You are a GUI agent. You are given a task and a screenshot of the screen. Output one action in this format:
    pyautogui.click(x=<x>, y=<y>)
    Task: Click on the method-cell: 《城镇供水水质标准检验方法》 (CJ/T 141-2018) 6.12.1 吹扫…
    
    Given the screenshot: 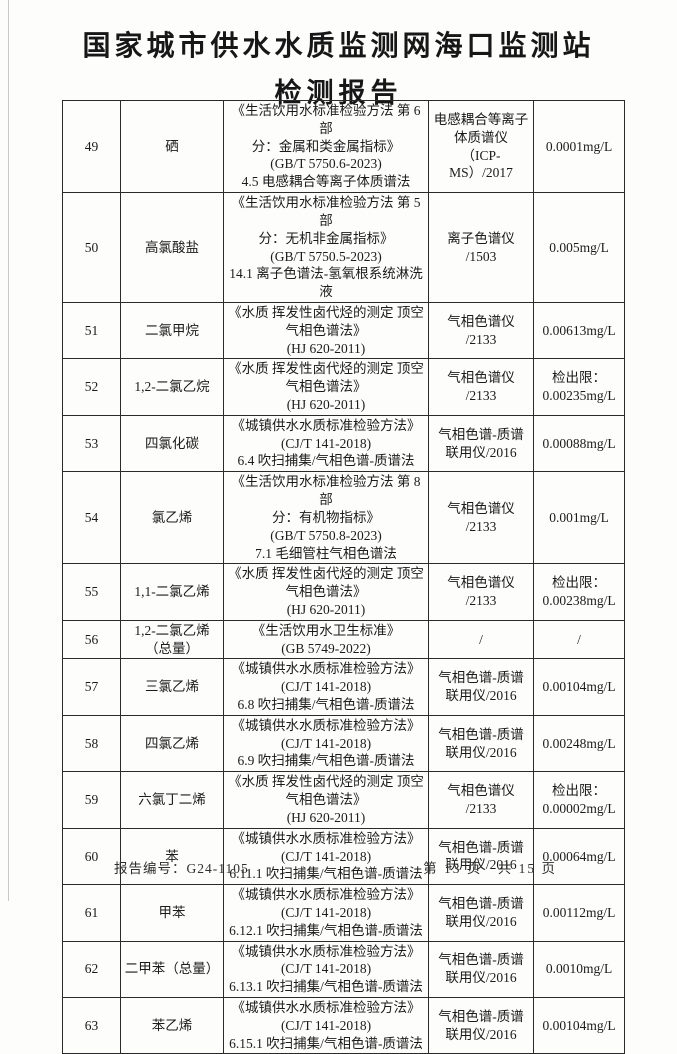 What is the action you would take?
    pyautogui.click(x=326, y=913)
    